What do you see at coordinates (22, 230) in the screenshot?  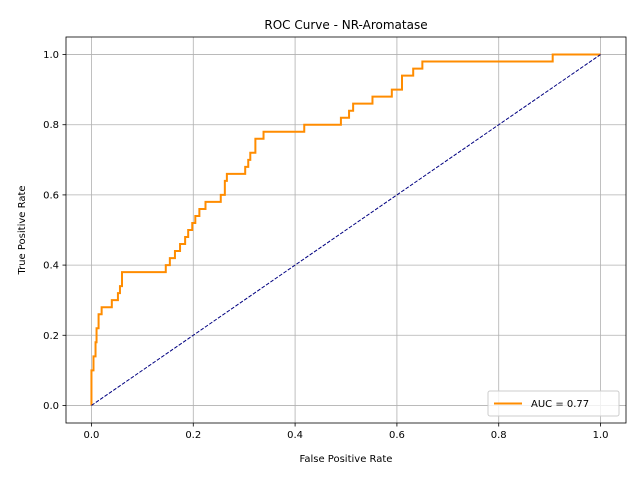 I see `y-axis-label: True Positive Rate` at bounding box center [22, 230].